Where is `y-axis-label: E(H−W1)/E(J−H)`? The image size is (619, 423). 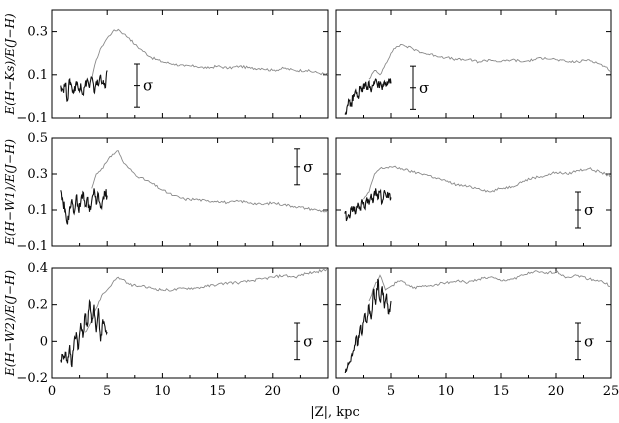 y-axis-label: E(H−W1)/E(J−H) is located at coordinates (10, 192).